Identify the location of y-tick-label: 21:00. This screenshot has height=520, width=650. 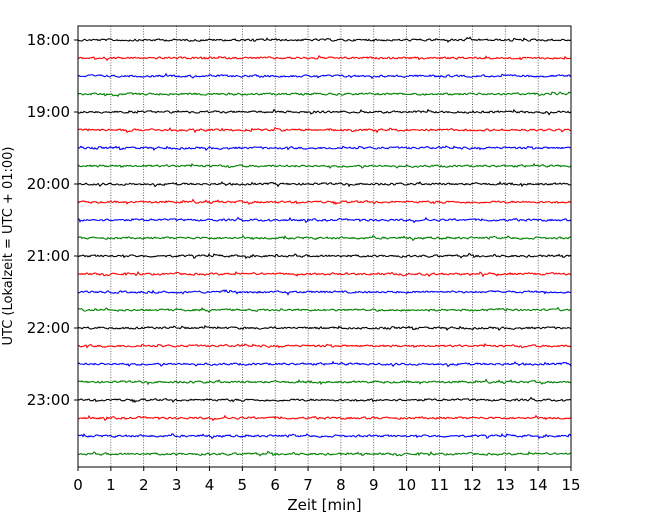
(48, 256).